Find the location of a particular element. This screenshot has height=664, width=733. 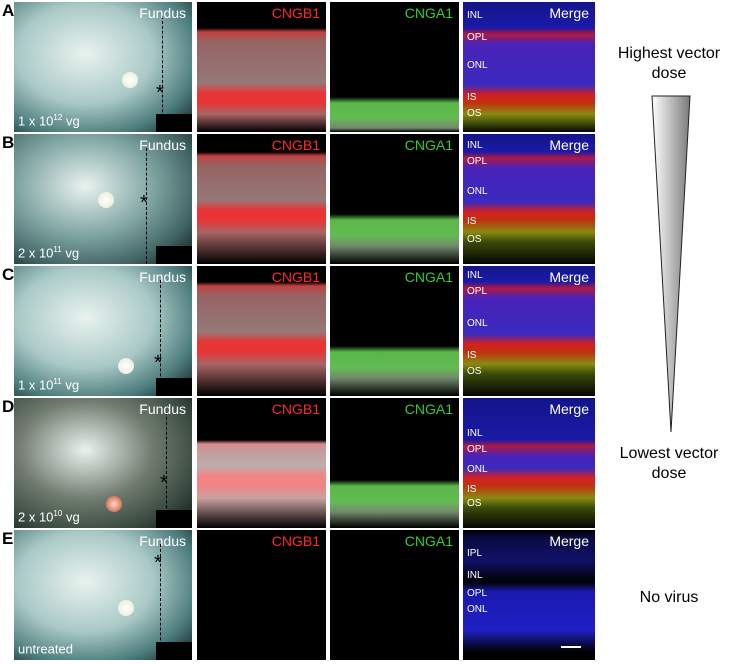

fundus-panel: * Fundus 1 x 1011 vg is located at coordinates (103, 331).